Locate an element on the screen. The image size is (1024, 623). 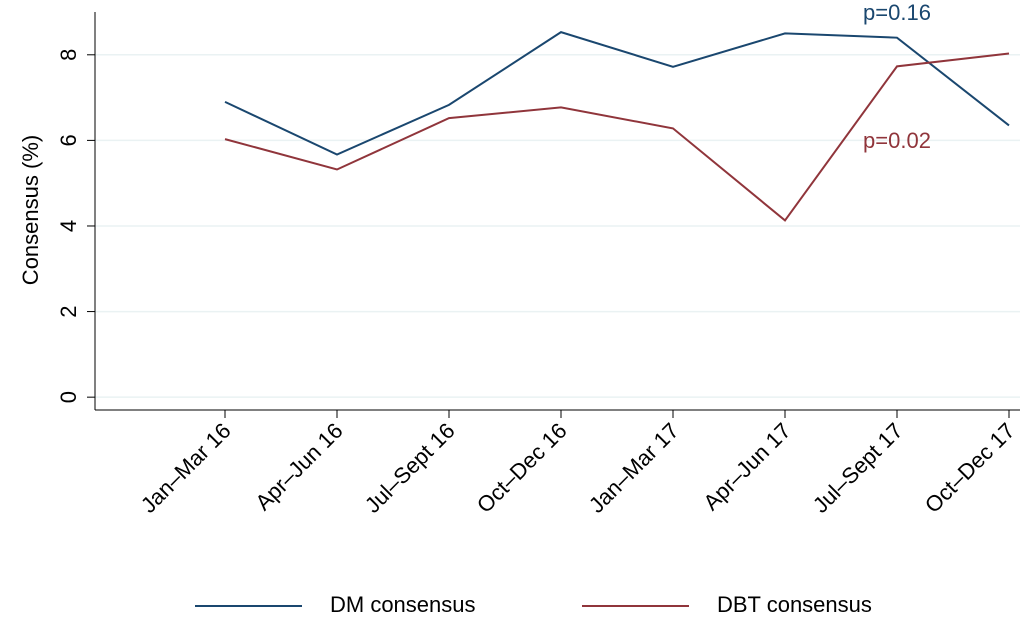
y-tick-label: 8 is located at coordinates (68, 55).